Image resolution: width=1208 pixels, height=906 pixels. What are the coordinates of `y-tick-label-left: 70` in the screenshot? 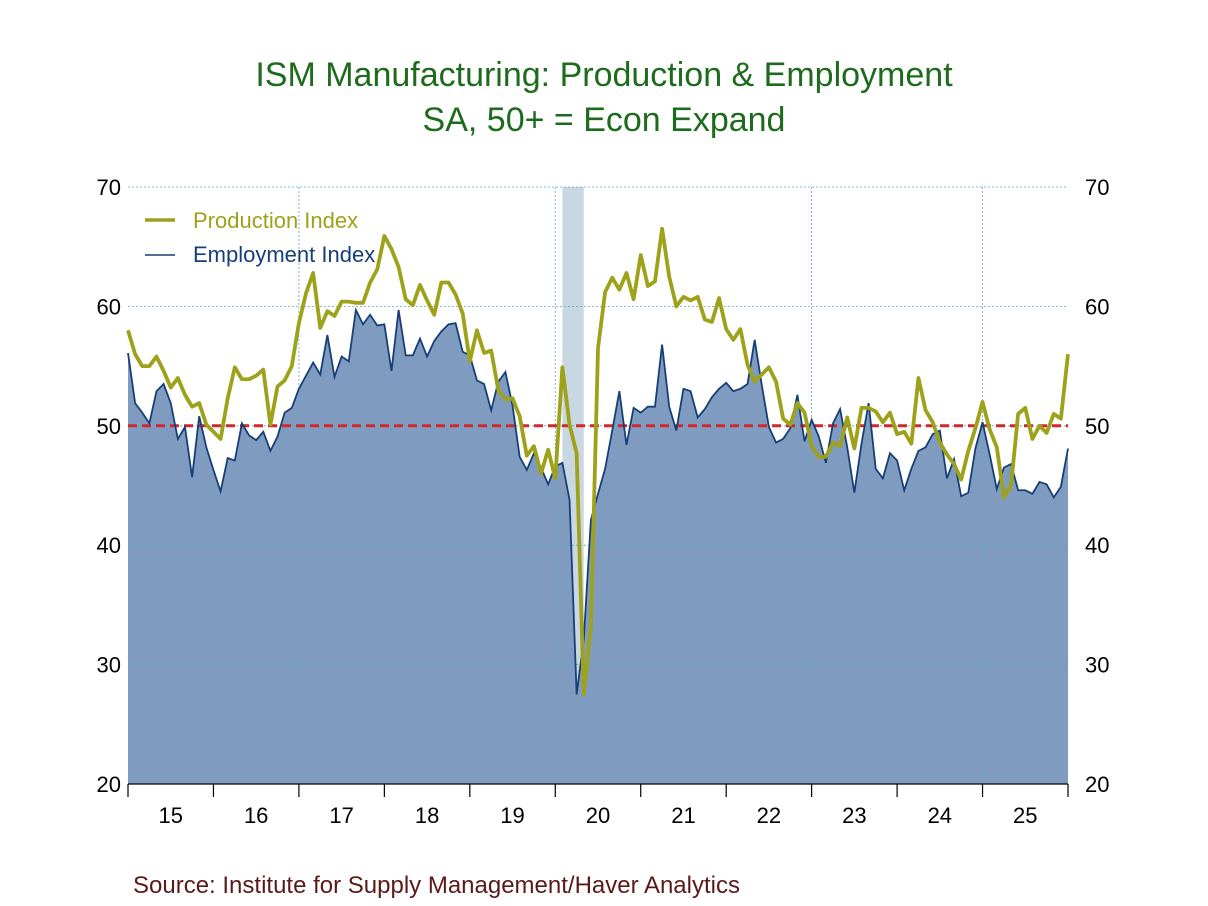 It's located at (109, 187).